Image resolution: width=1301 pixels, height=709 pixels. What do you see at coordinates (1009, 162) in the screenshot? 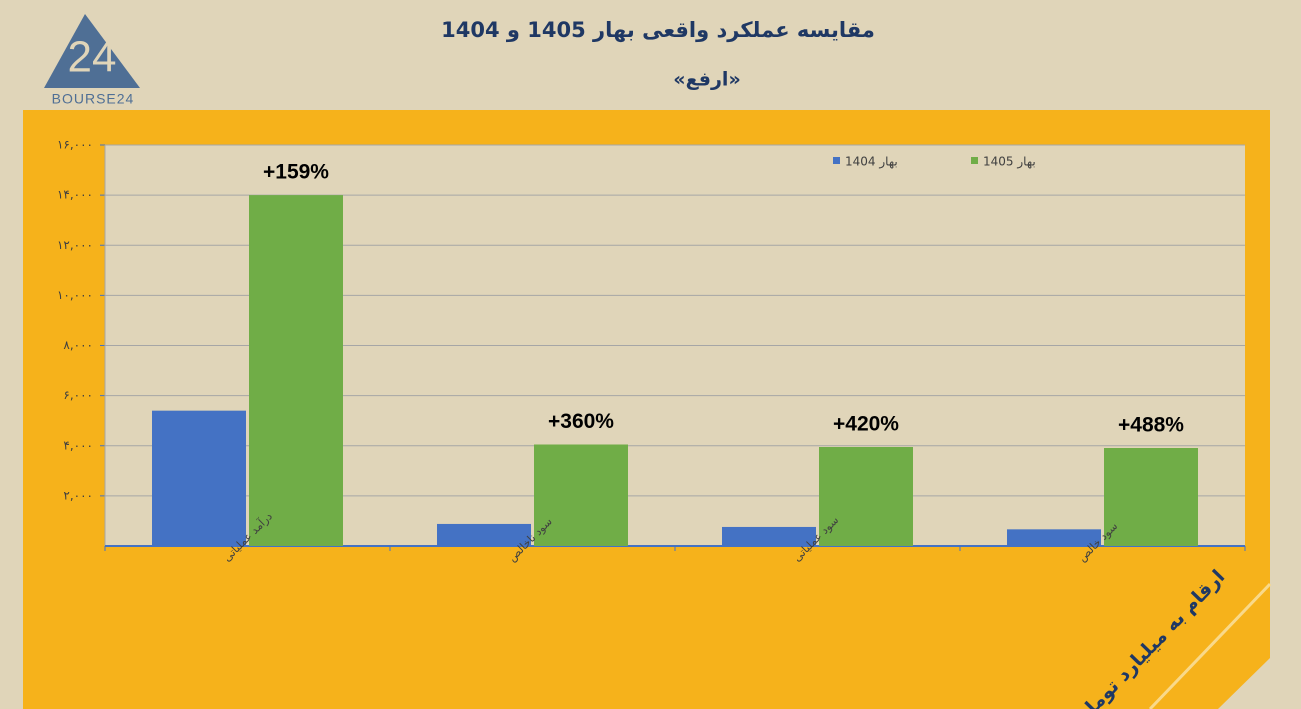
I see `legend-label: بهار 1405` at bounding box center [1009, 162].